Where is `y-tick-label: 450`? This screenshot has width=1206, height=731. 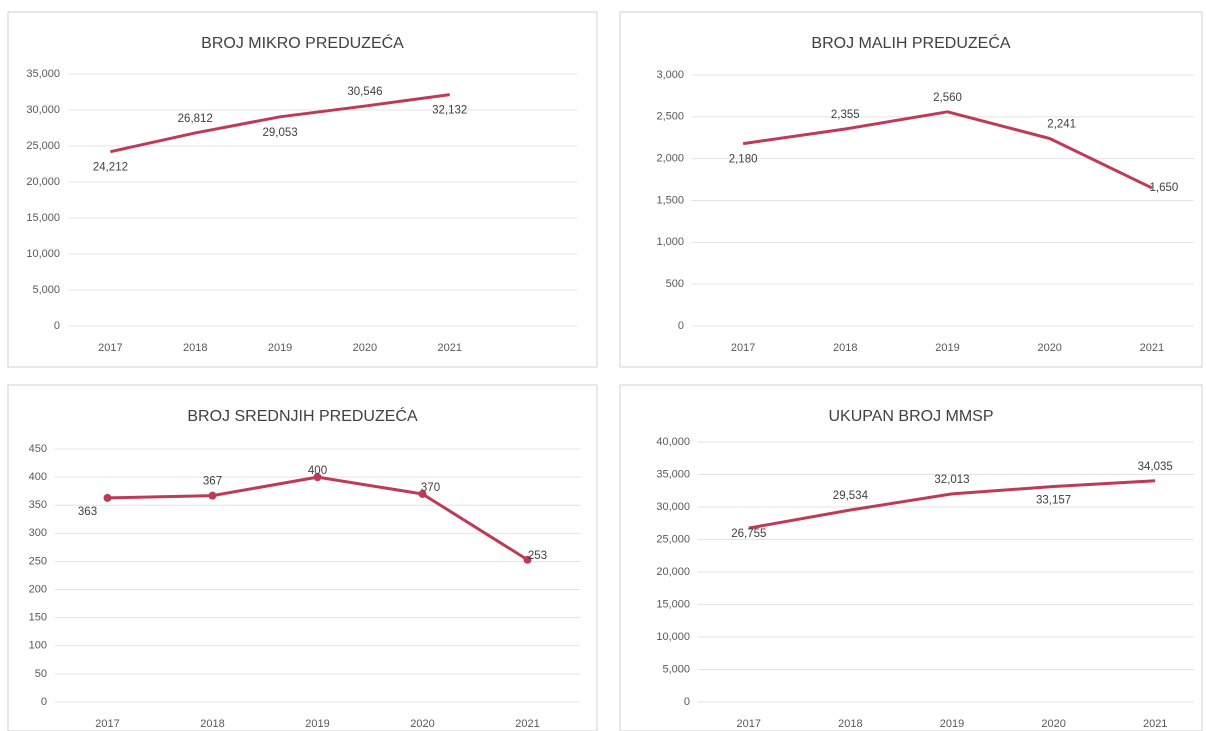 y-tick-label: 450 is located at coordinates (38, 449).